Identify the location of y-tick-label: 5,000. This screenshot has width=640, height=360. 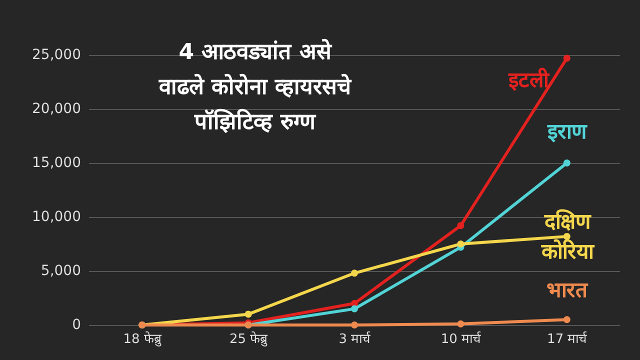
(60, 271).